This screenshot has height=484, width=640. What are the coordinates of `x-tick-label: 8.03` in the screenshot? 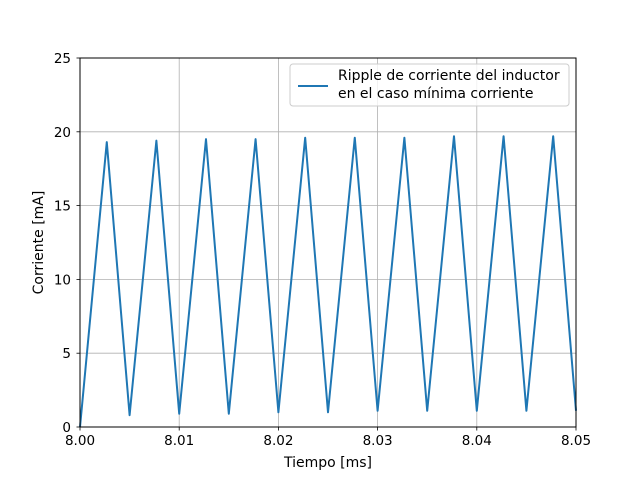 It's located at (378, 441).